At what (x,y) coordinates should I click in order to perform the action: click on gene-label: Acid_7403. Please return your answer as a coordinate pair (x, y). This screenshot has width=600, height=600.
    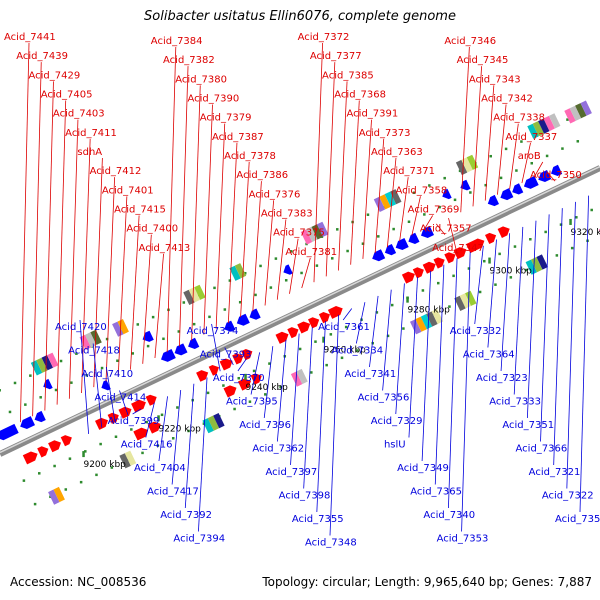
    Looking at the image, I should click on (79, 114).